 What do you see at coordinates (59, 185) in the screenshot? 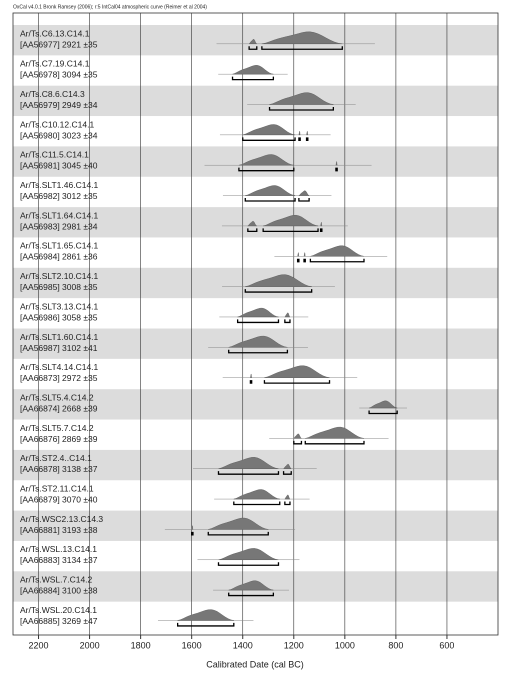
I see `sample-name: Ar/Ts.SLT1.46.C14.1` at bounding box center [59, 185].